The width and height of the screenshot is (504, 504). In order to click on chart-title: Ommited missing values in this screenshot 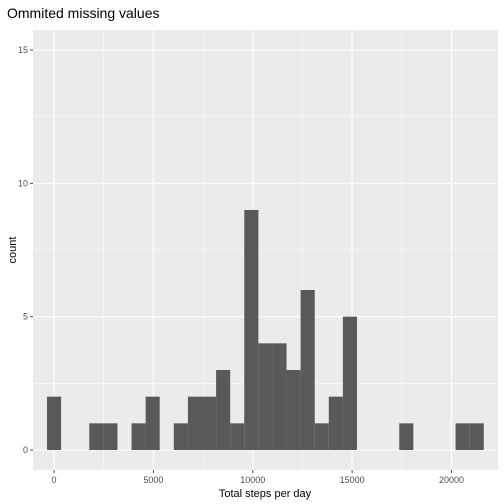, I will do `click(83, 13)`.